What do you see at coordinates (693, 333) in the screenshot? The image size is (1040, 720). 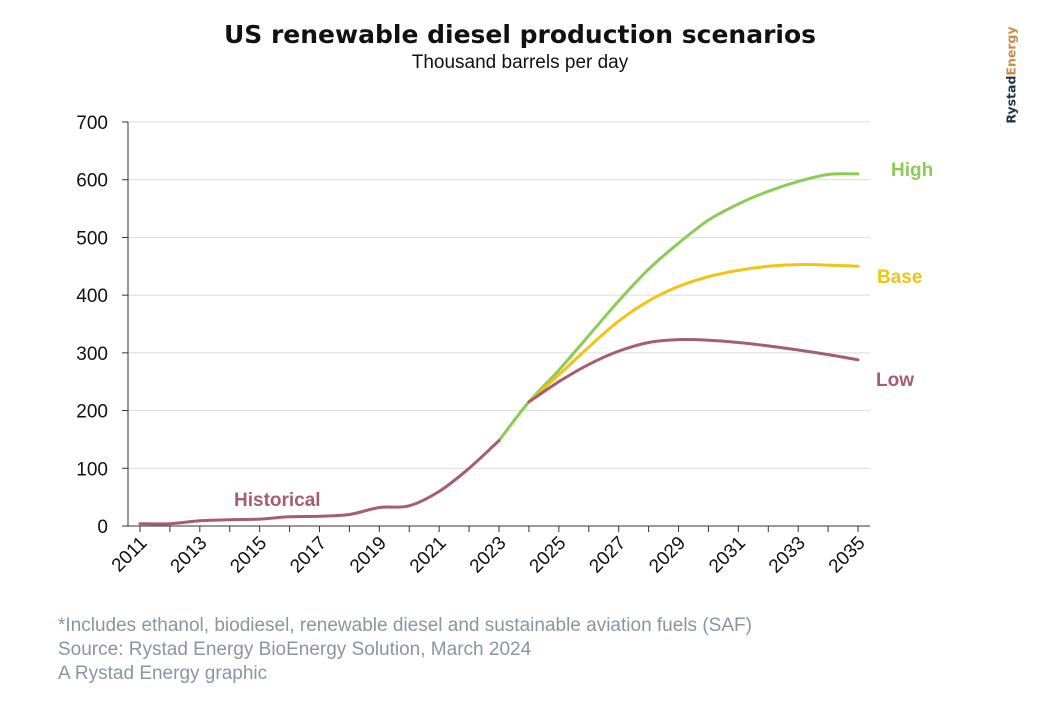 I see `series-line-base` at bounding box center [693, 333].